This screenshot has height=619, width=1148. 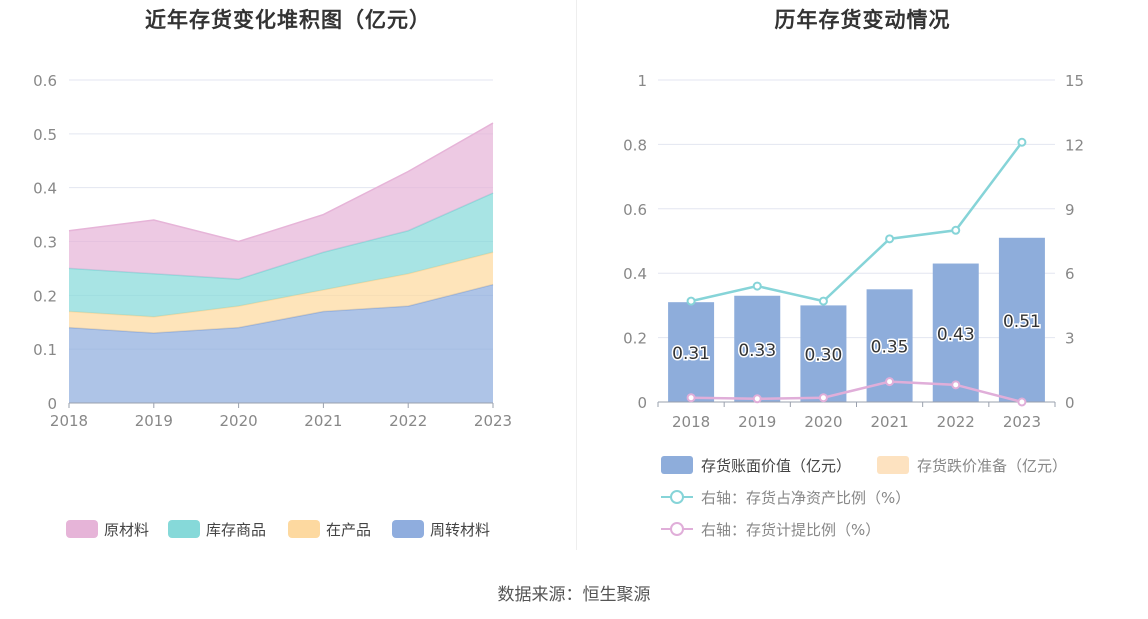 I want to click on legend-label: 存货账面价值（亿元）, so click(x=776, y=466).